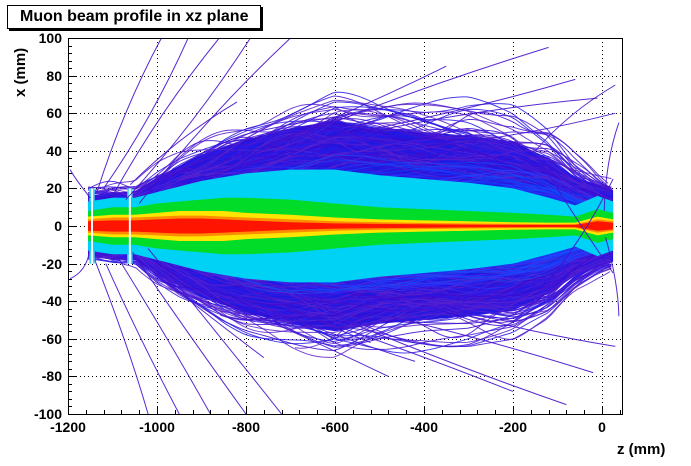 The image size is (691, 466). Describe the element at coordinates (51, 301) in the screenshot. I see `y-tick-label: -40` at that location.